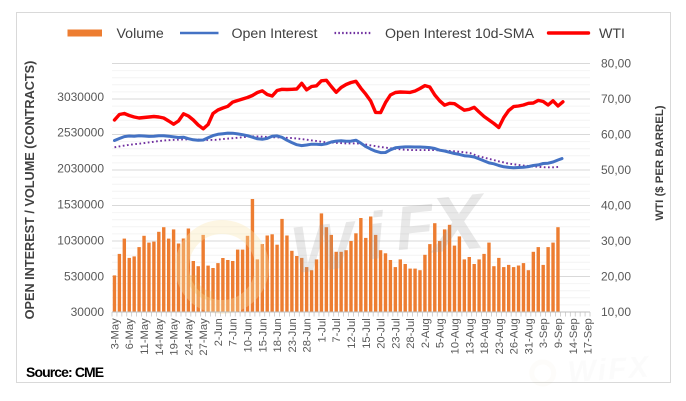  What do you see at coordinates (293, 335) in the screenshot?
I see `svg-text: 23-Jun` at bounding box center [293, 335].